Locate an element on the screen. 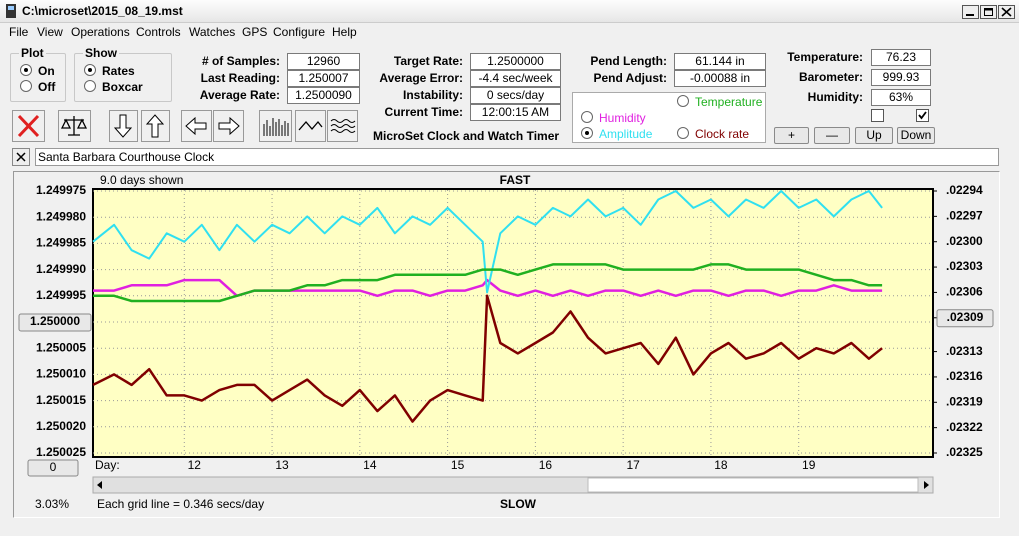  menu-item: Configure is located at coordinates (299, 32).